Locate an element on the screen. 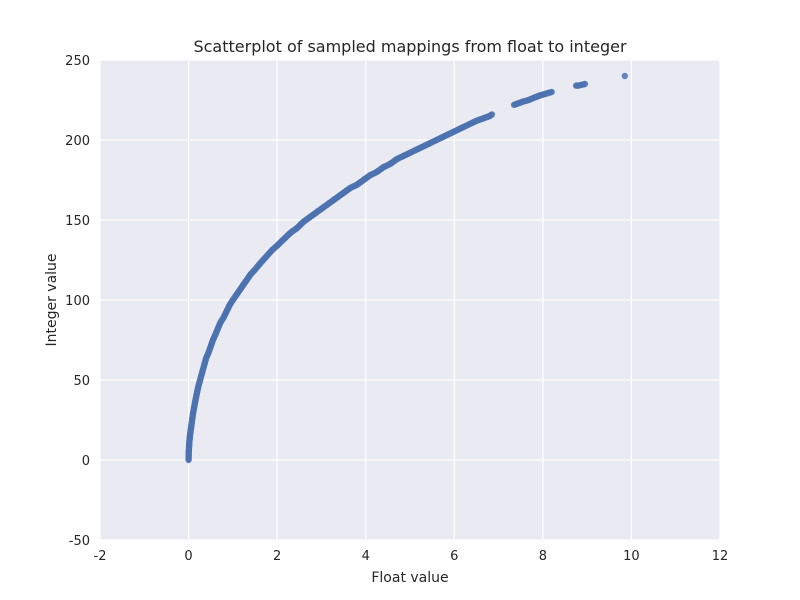 The image size is (800, 600). y-tick-label: 200 is located at coordinates (77, 141).